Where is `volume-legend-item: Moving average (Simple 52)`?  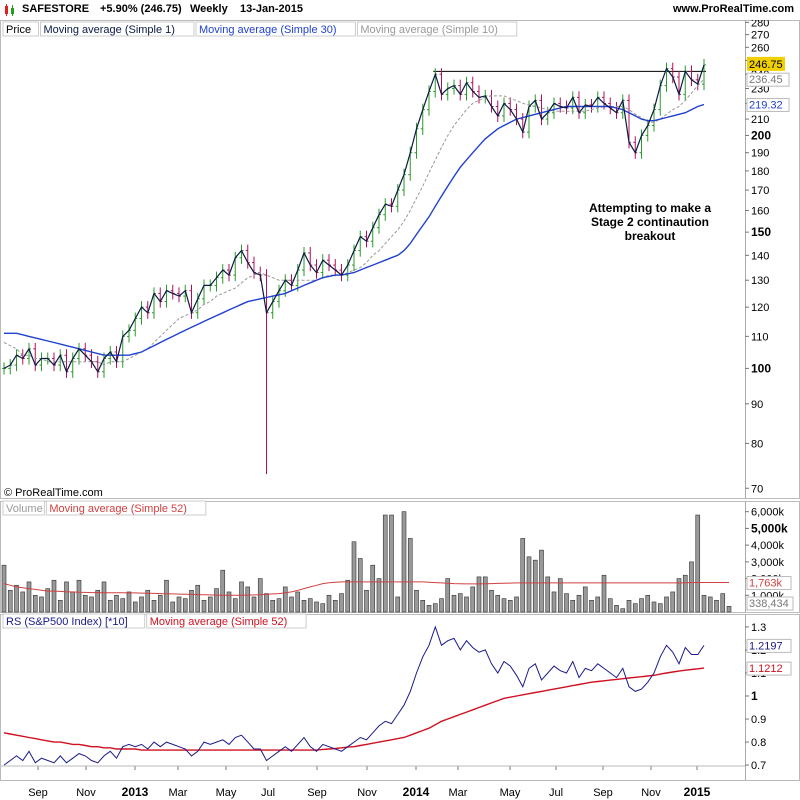
volume-legend-item: Moving average (Simple 52) is located at coordinates (118, 509).